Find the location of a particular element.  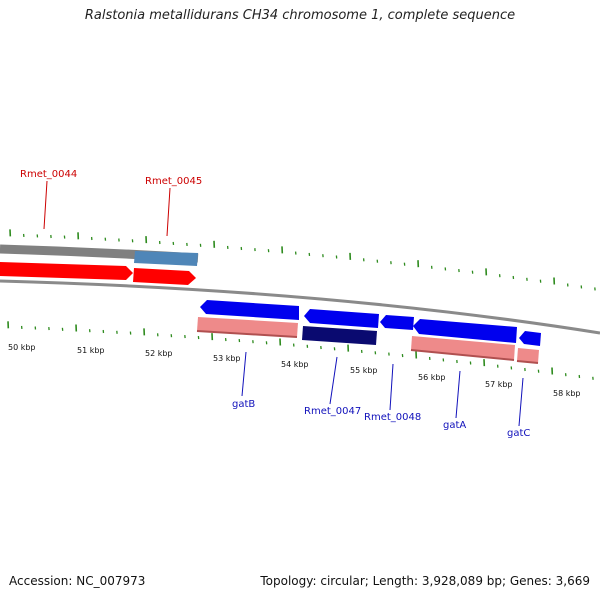

backbone-track is located at coordinates (300, 307).